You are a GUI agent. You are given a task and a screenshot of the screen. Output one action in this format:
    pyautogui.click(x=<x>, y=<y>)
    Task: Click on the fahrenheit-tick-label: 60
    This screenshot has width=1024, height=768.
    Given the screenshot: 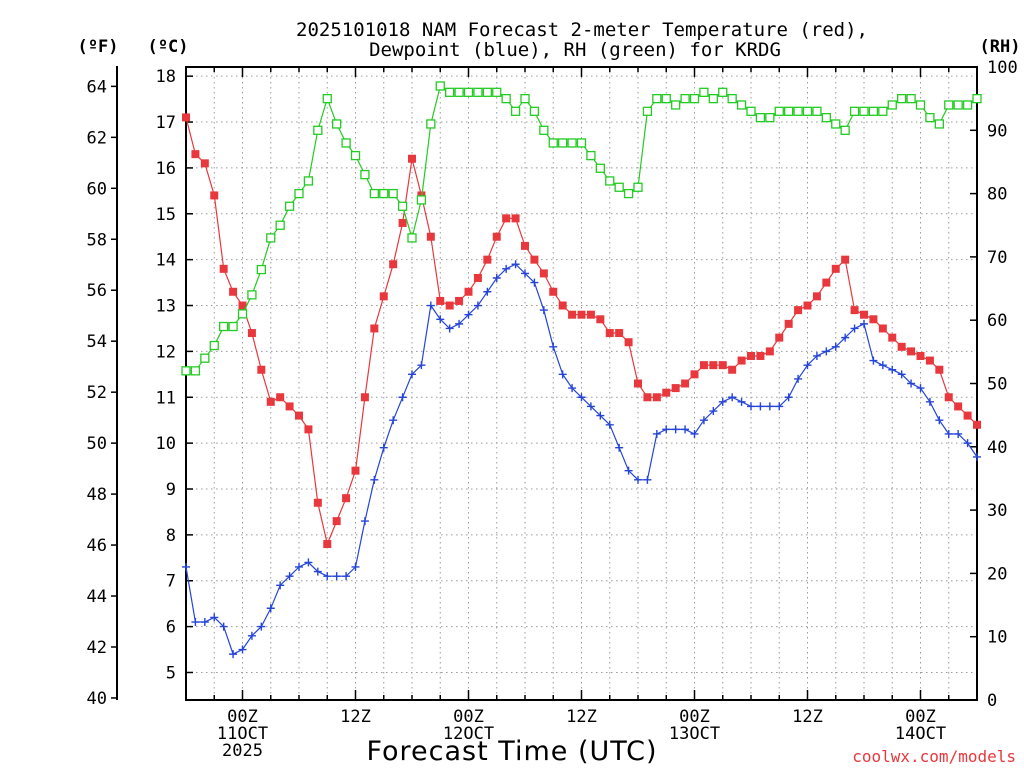 What is the action you would take?
    pyautogui.click(x=97, y=189)
    